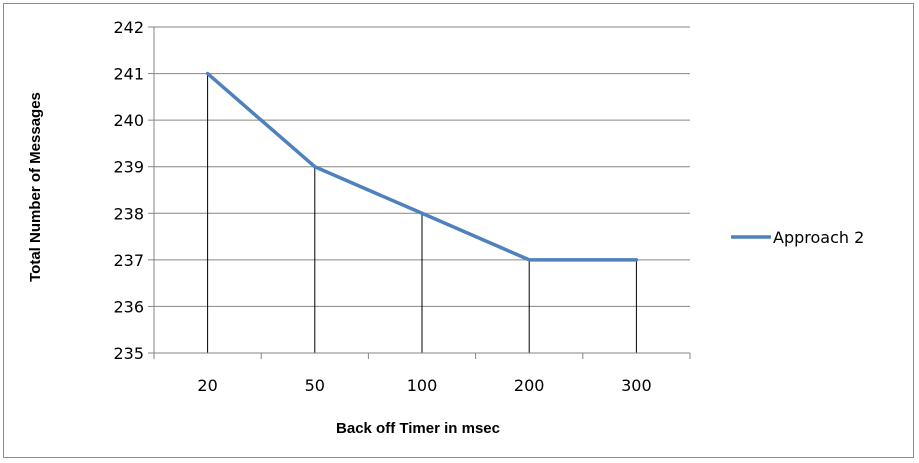 Image resolution: width=919 pixels, height=463 pixels. I want to click on y-tick-label: 240, so click(128, 120).